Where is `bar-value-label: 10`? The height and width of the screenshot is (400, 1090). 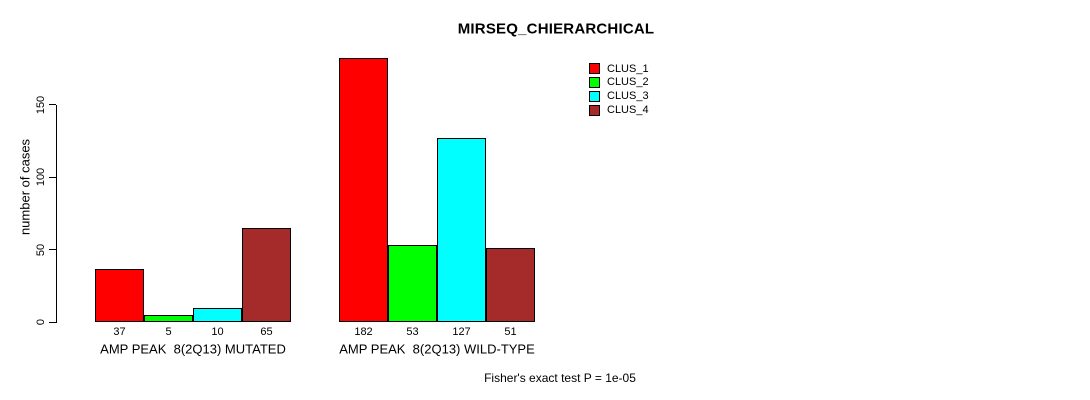 bar-value-label: 10 is located at coordinates (217, 331).